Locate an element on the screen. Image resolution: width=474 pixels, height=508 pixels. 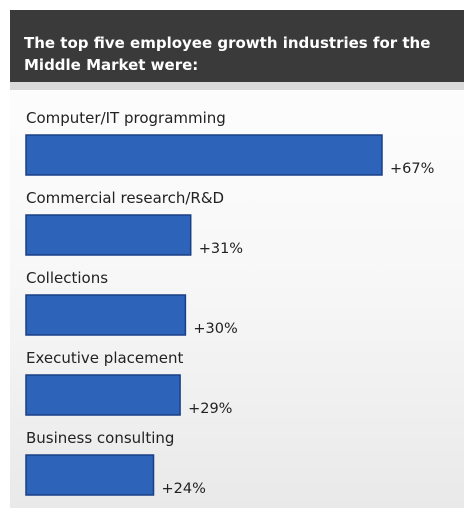
category-label: Computer/IT programming is located at coordinates (126, 118).